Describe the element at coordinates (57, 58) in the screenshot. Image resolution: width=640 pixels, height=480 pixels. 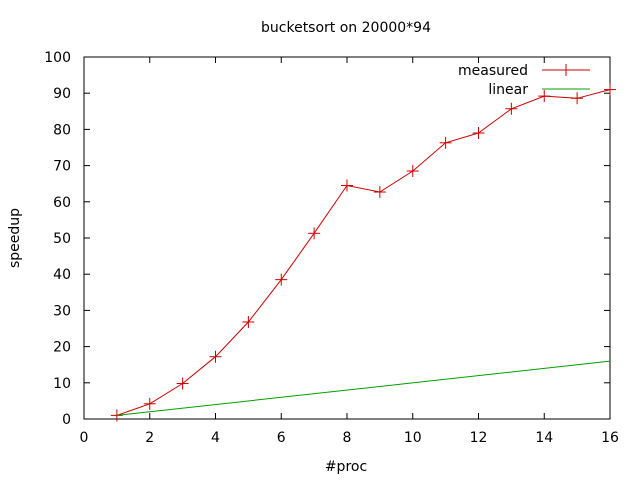
I see `y-tick-label: 100` at that location.